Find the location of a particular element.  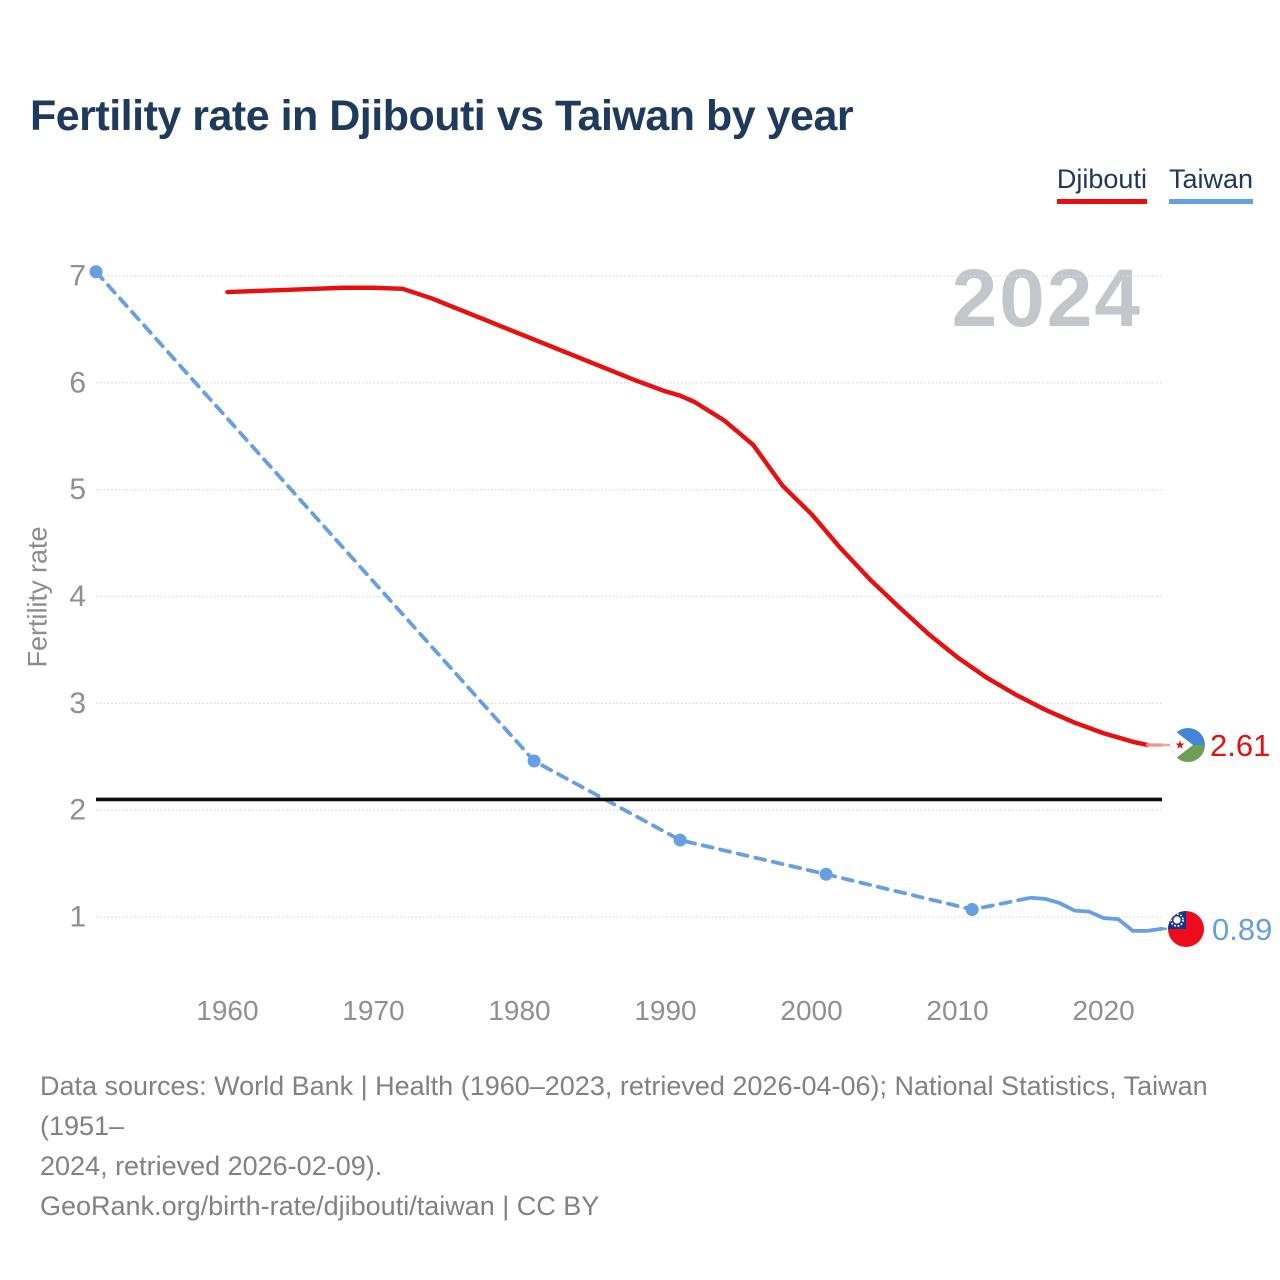

y-tick-label-3: 3 is located at coordinates (77, 703).